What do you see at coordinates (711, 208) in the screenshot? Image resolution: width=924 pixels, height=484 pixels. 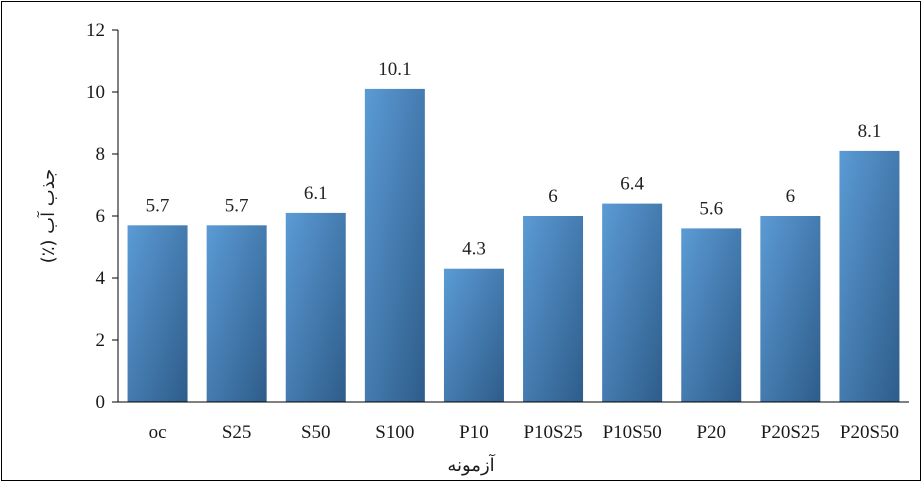 I see `data-label: 5.6` at bounding box center [711, 208].